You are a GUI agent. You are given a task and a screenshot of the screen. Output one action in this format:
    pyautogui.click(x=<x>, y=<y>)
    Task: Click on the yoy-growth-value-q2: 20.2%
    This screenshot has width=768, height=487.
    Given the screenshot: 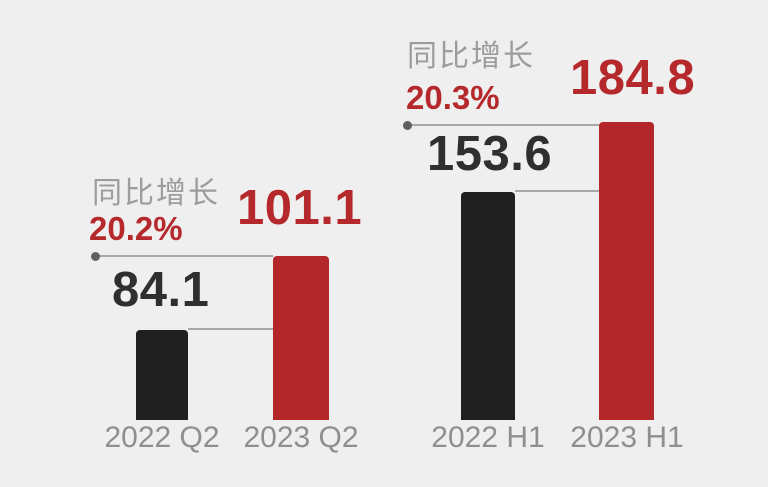 What is the action you would take?
    pyautogui.click(x=136, y=228)
    